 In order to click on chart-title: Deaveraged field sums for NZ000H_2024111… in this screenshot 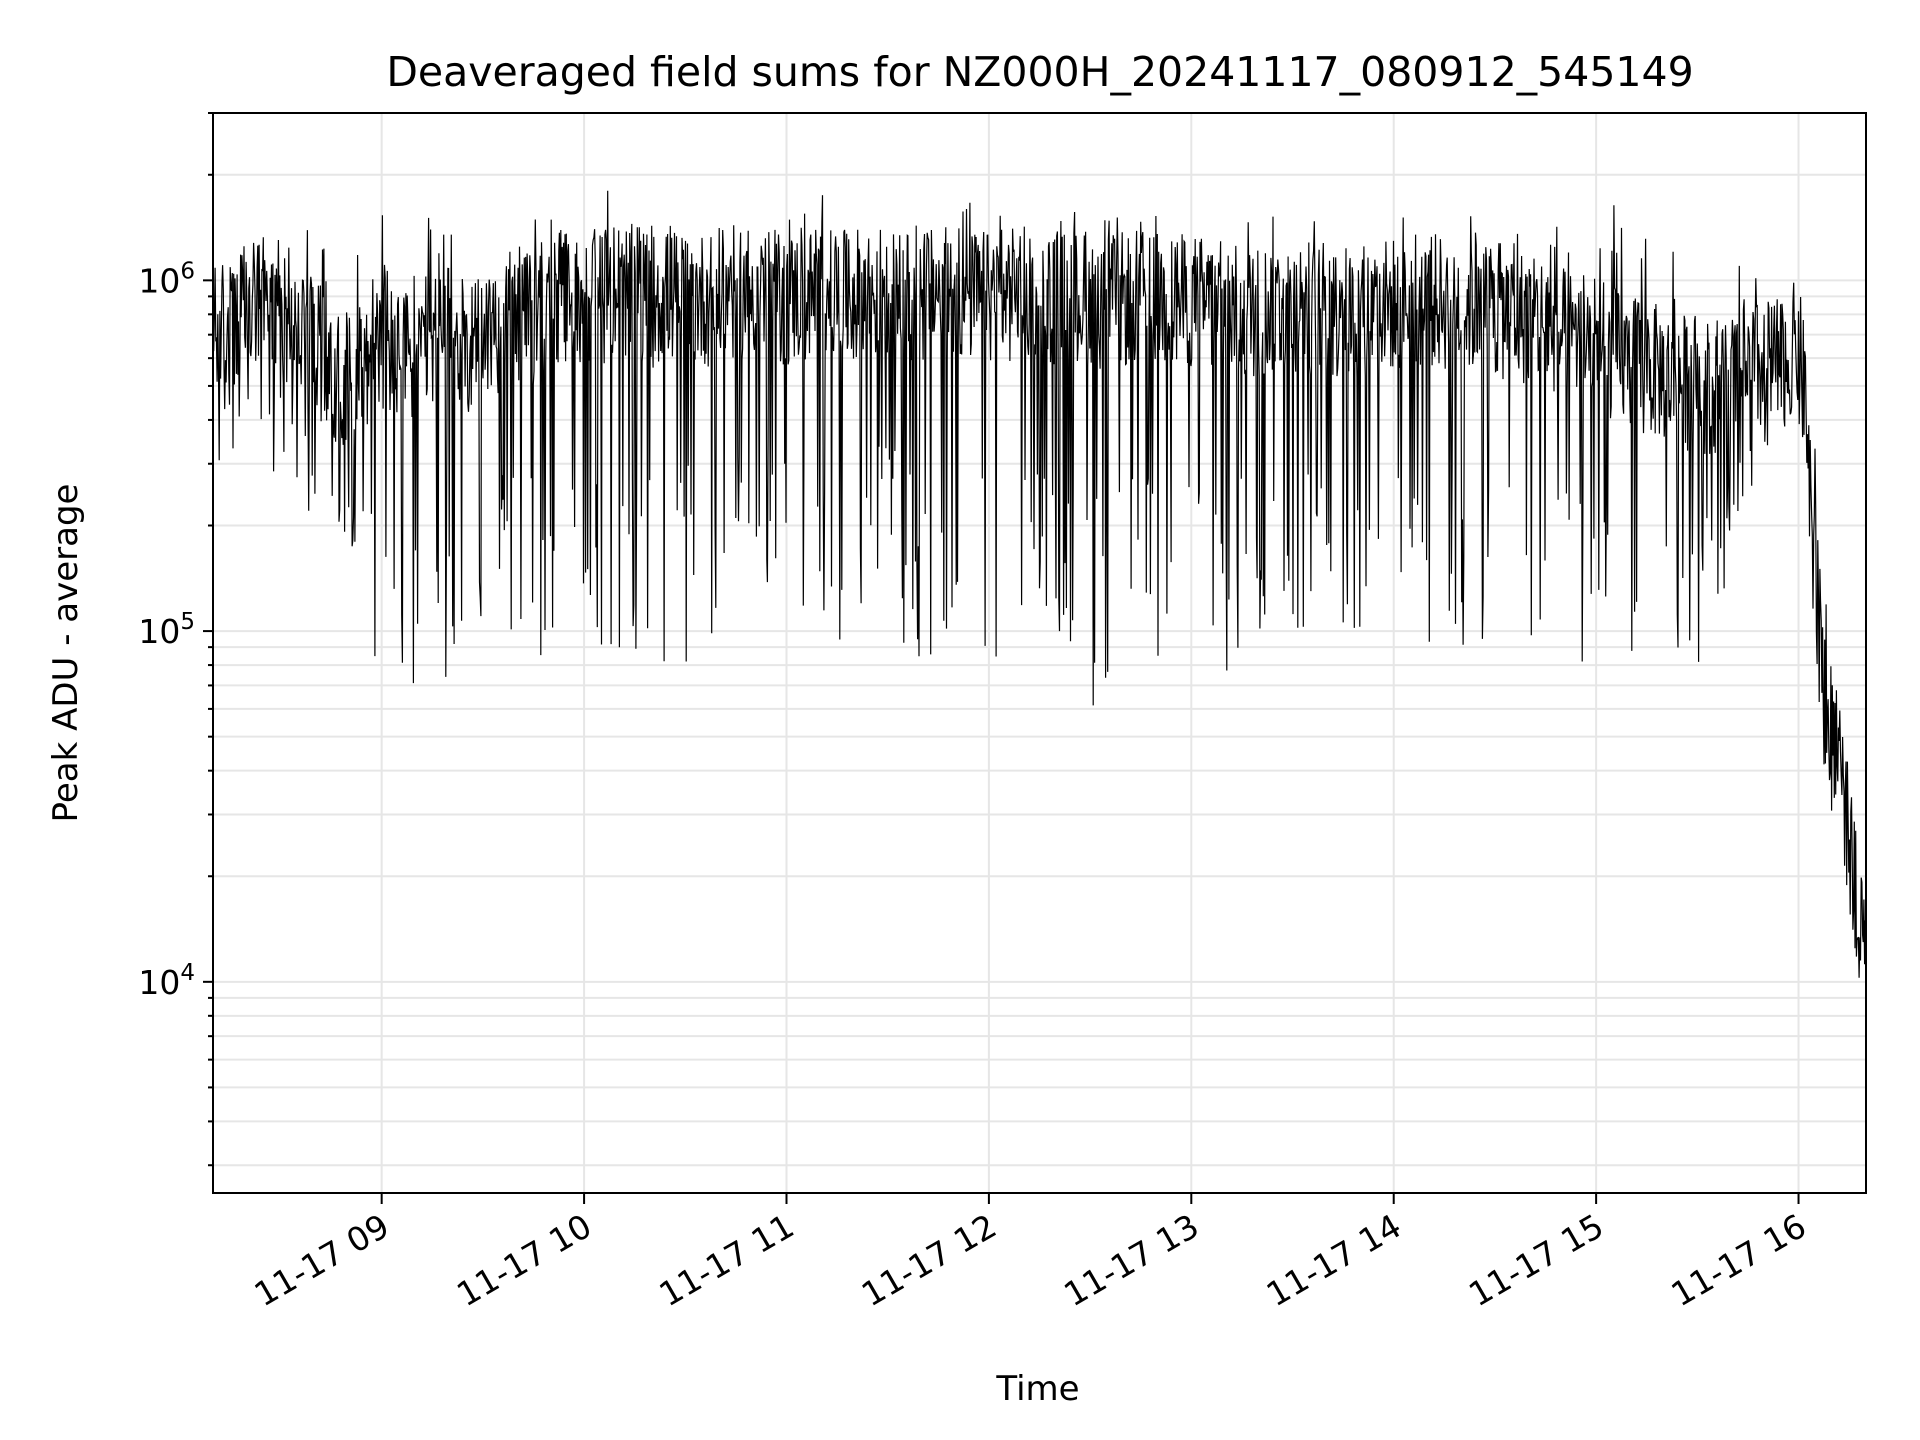, I will do `click(1039, 72)`.